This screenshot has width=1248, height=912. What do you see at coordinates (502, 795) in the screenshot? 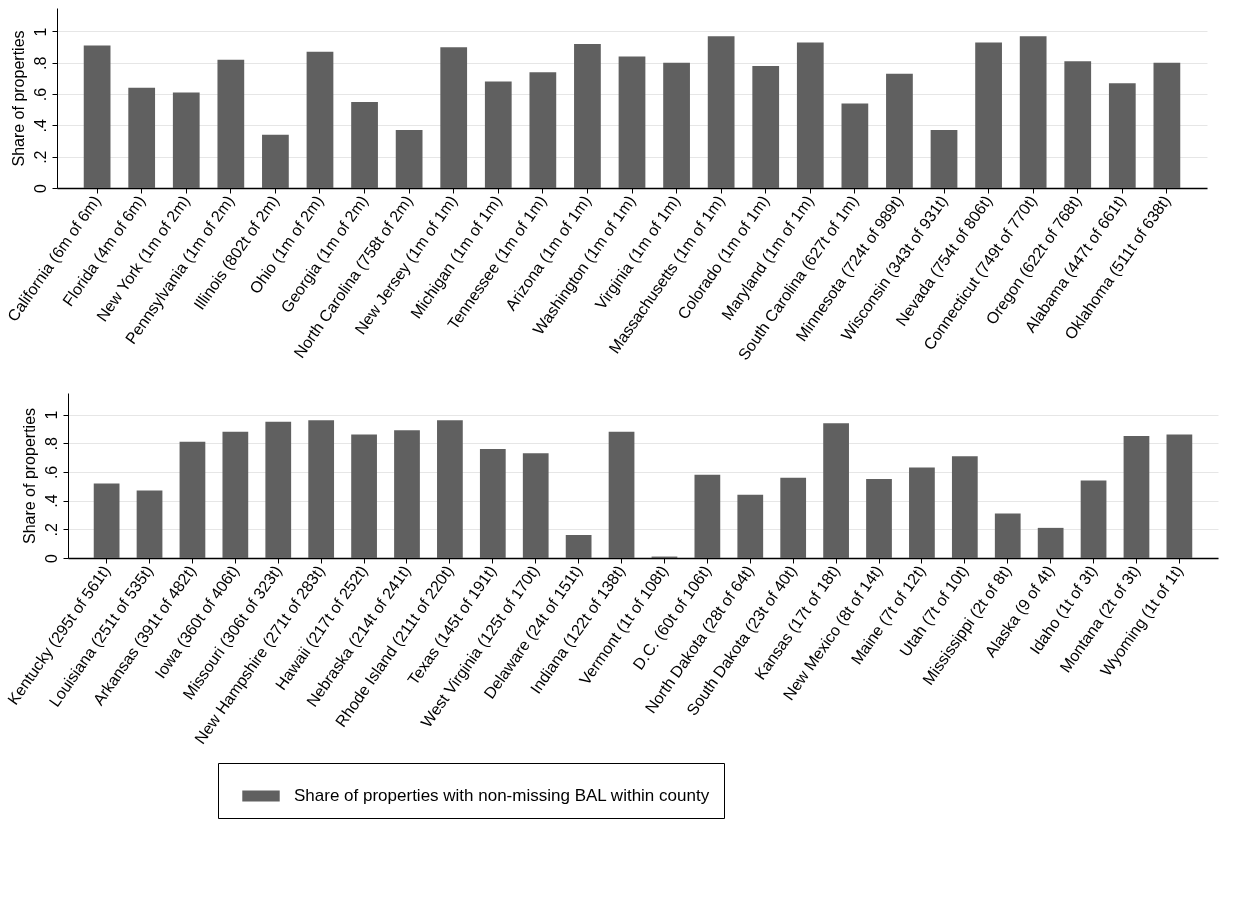
I see `legend-label: Share of properties with non-missing BAL within county` at bounding box center [502, 795].